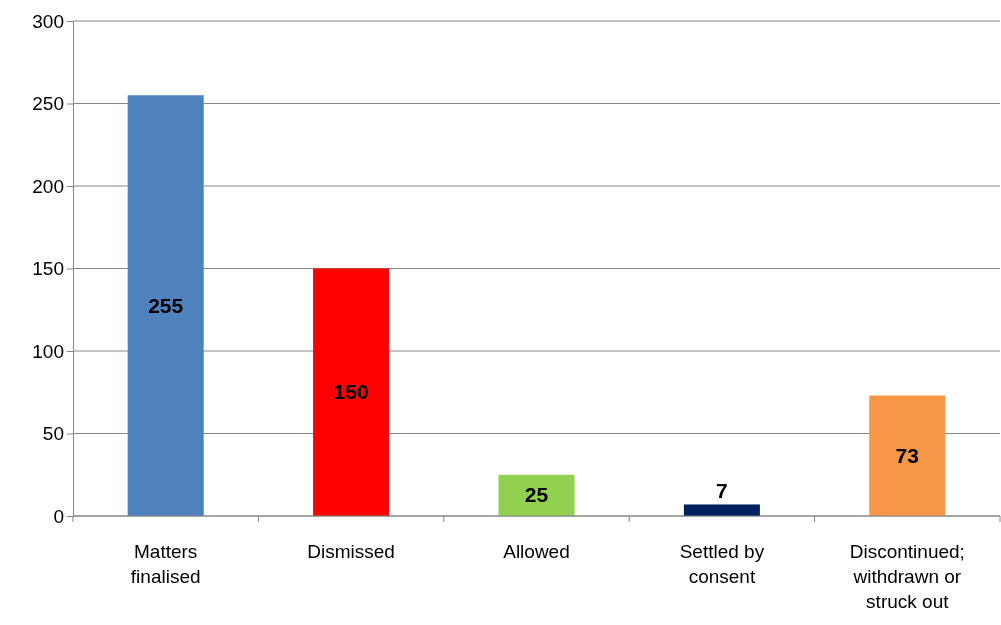  What do you see at coordinates (53, 434) in the screenshot?
I see `y-tick-label: 50` at bounding box center [53, 434].